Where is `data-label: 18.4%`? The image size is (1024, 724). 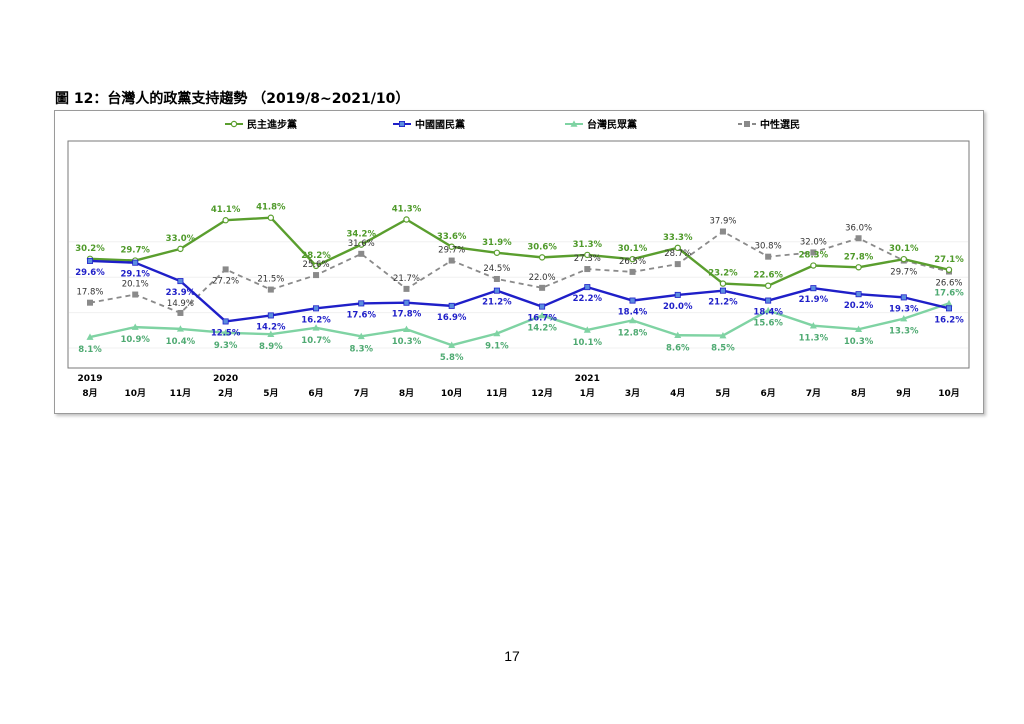
data-label: 18.4% is located at coordinates (768, 313).